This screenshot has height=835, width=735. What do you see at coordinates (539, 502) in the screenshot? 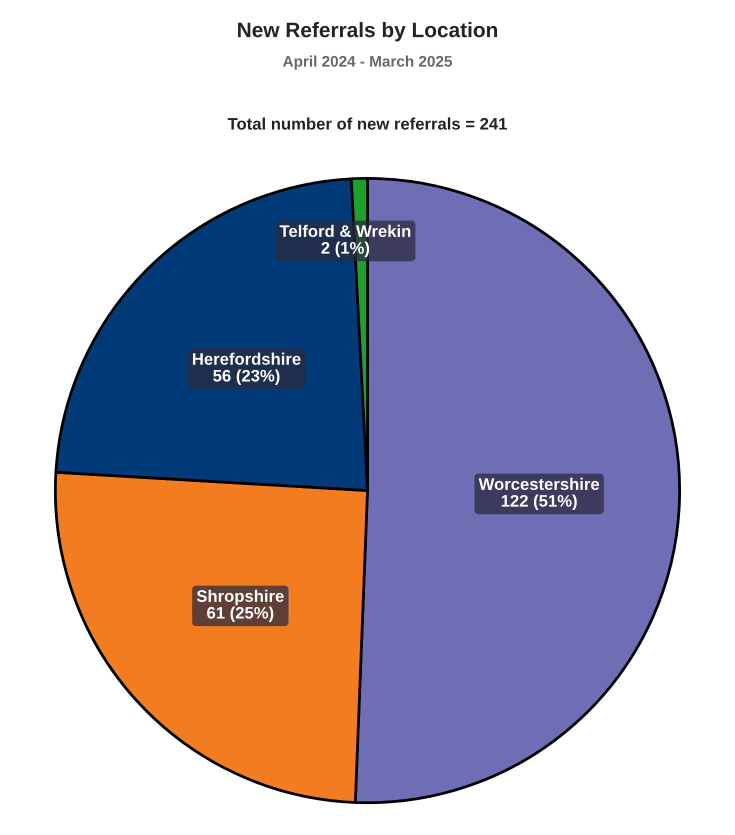
I see `data-label: 122 (51%)` at bounding box center [539, 502].